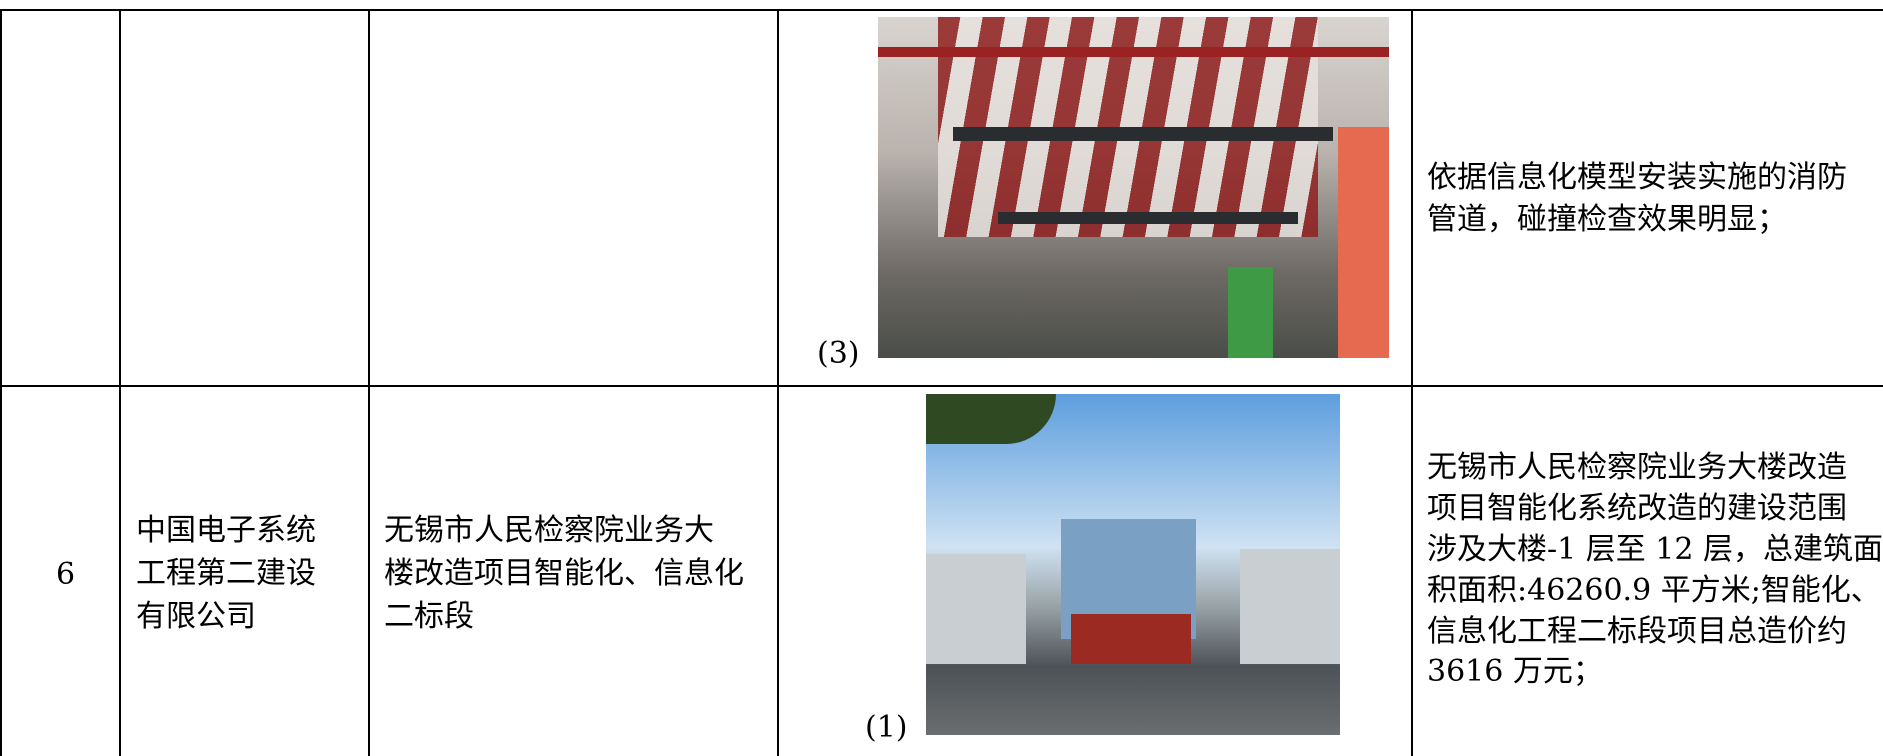  I want to click on image-label: (1), so click(886, 727).